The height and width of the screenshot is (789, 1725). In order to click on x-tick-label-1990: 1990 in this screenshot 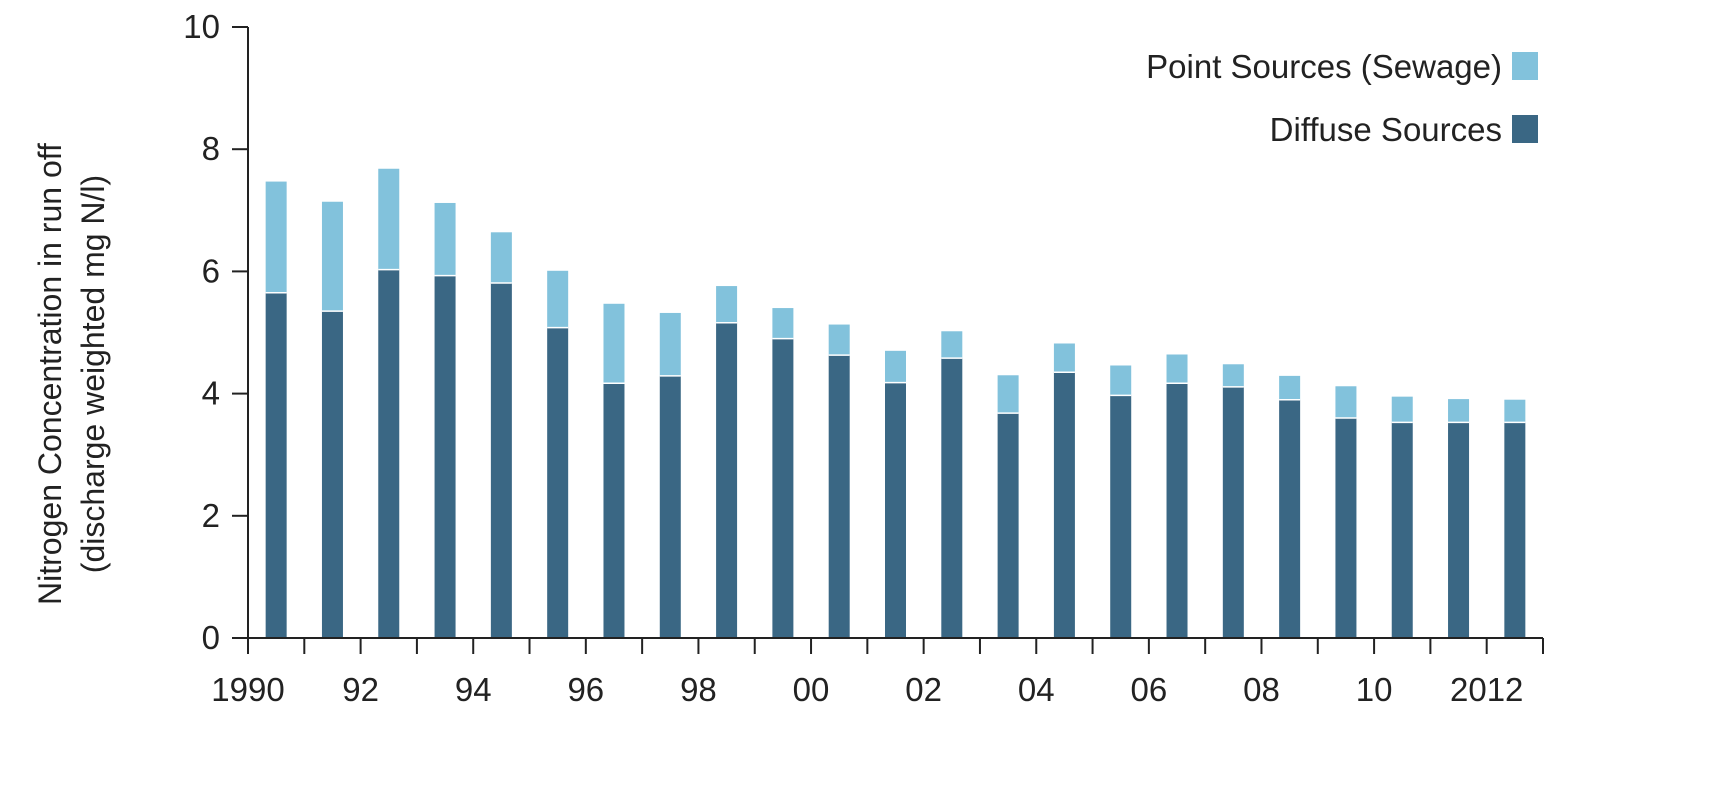, I will do `click(247, 689)`.